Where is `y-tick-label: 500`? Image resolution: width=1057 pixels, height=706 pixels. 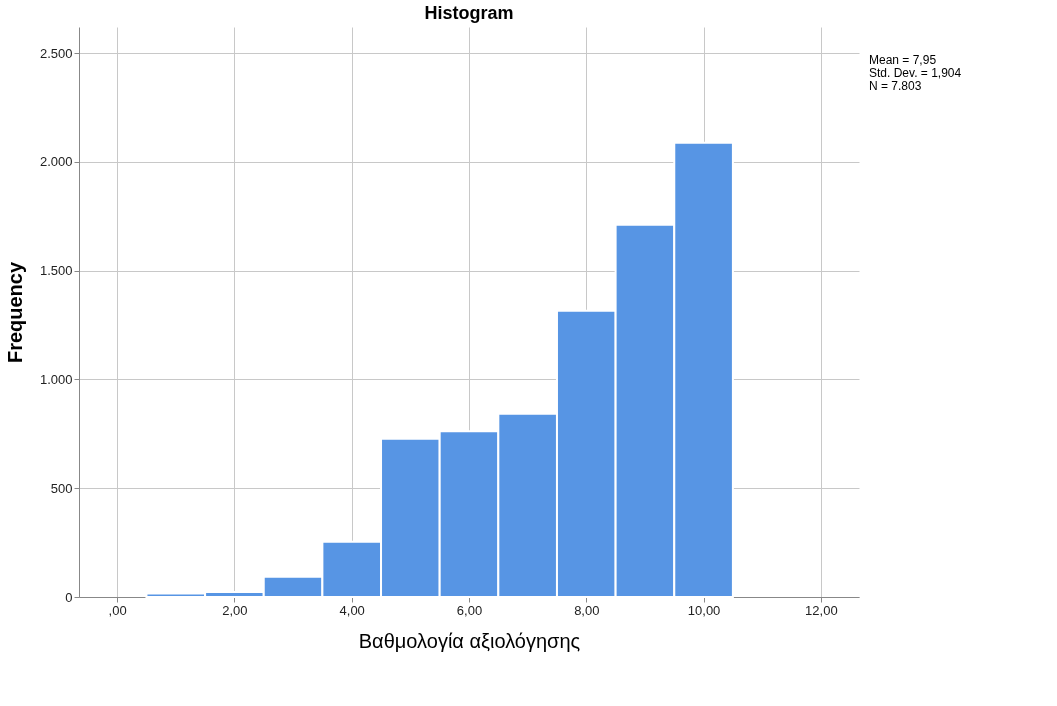 y-tick-label: 500 is located at coordinates (61, 488).